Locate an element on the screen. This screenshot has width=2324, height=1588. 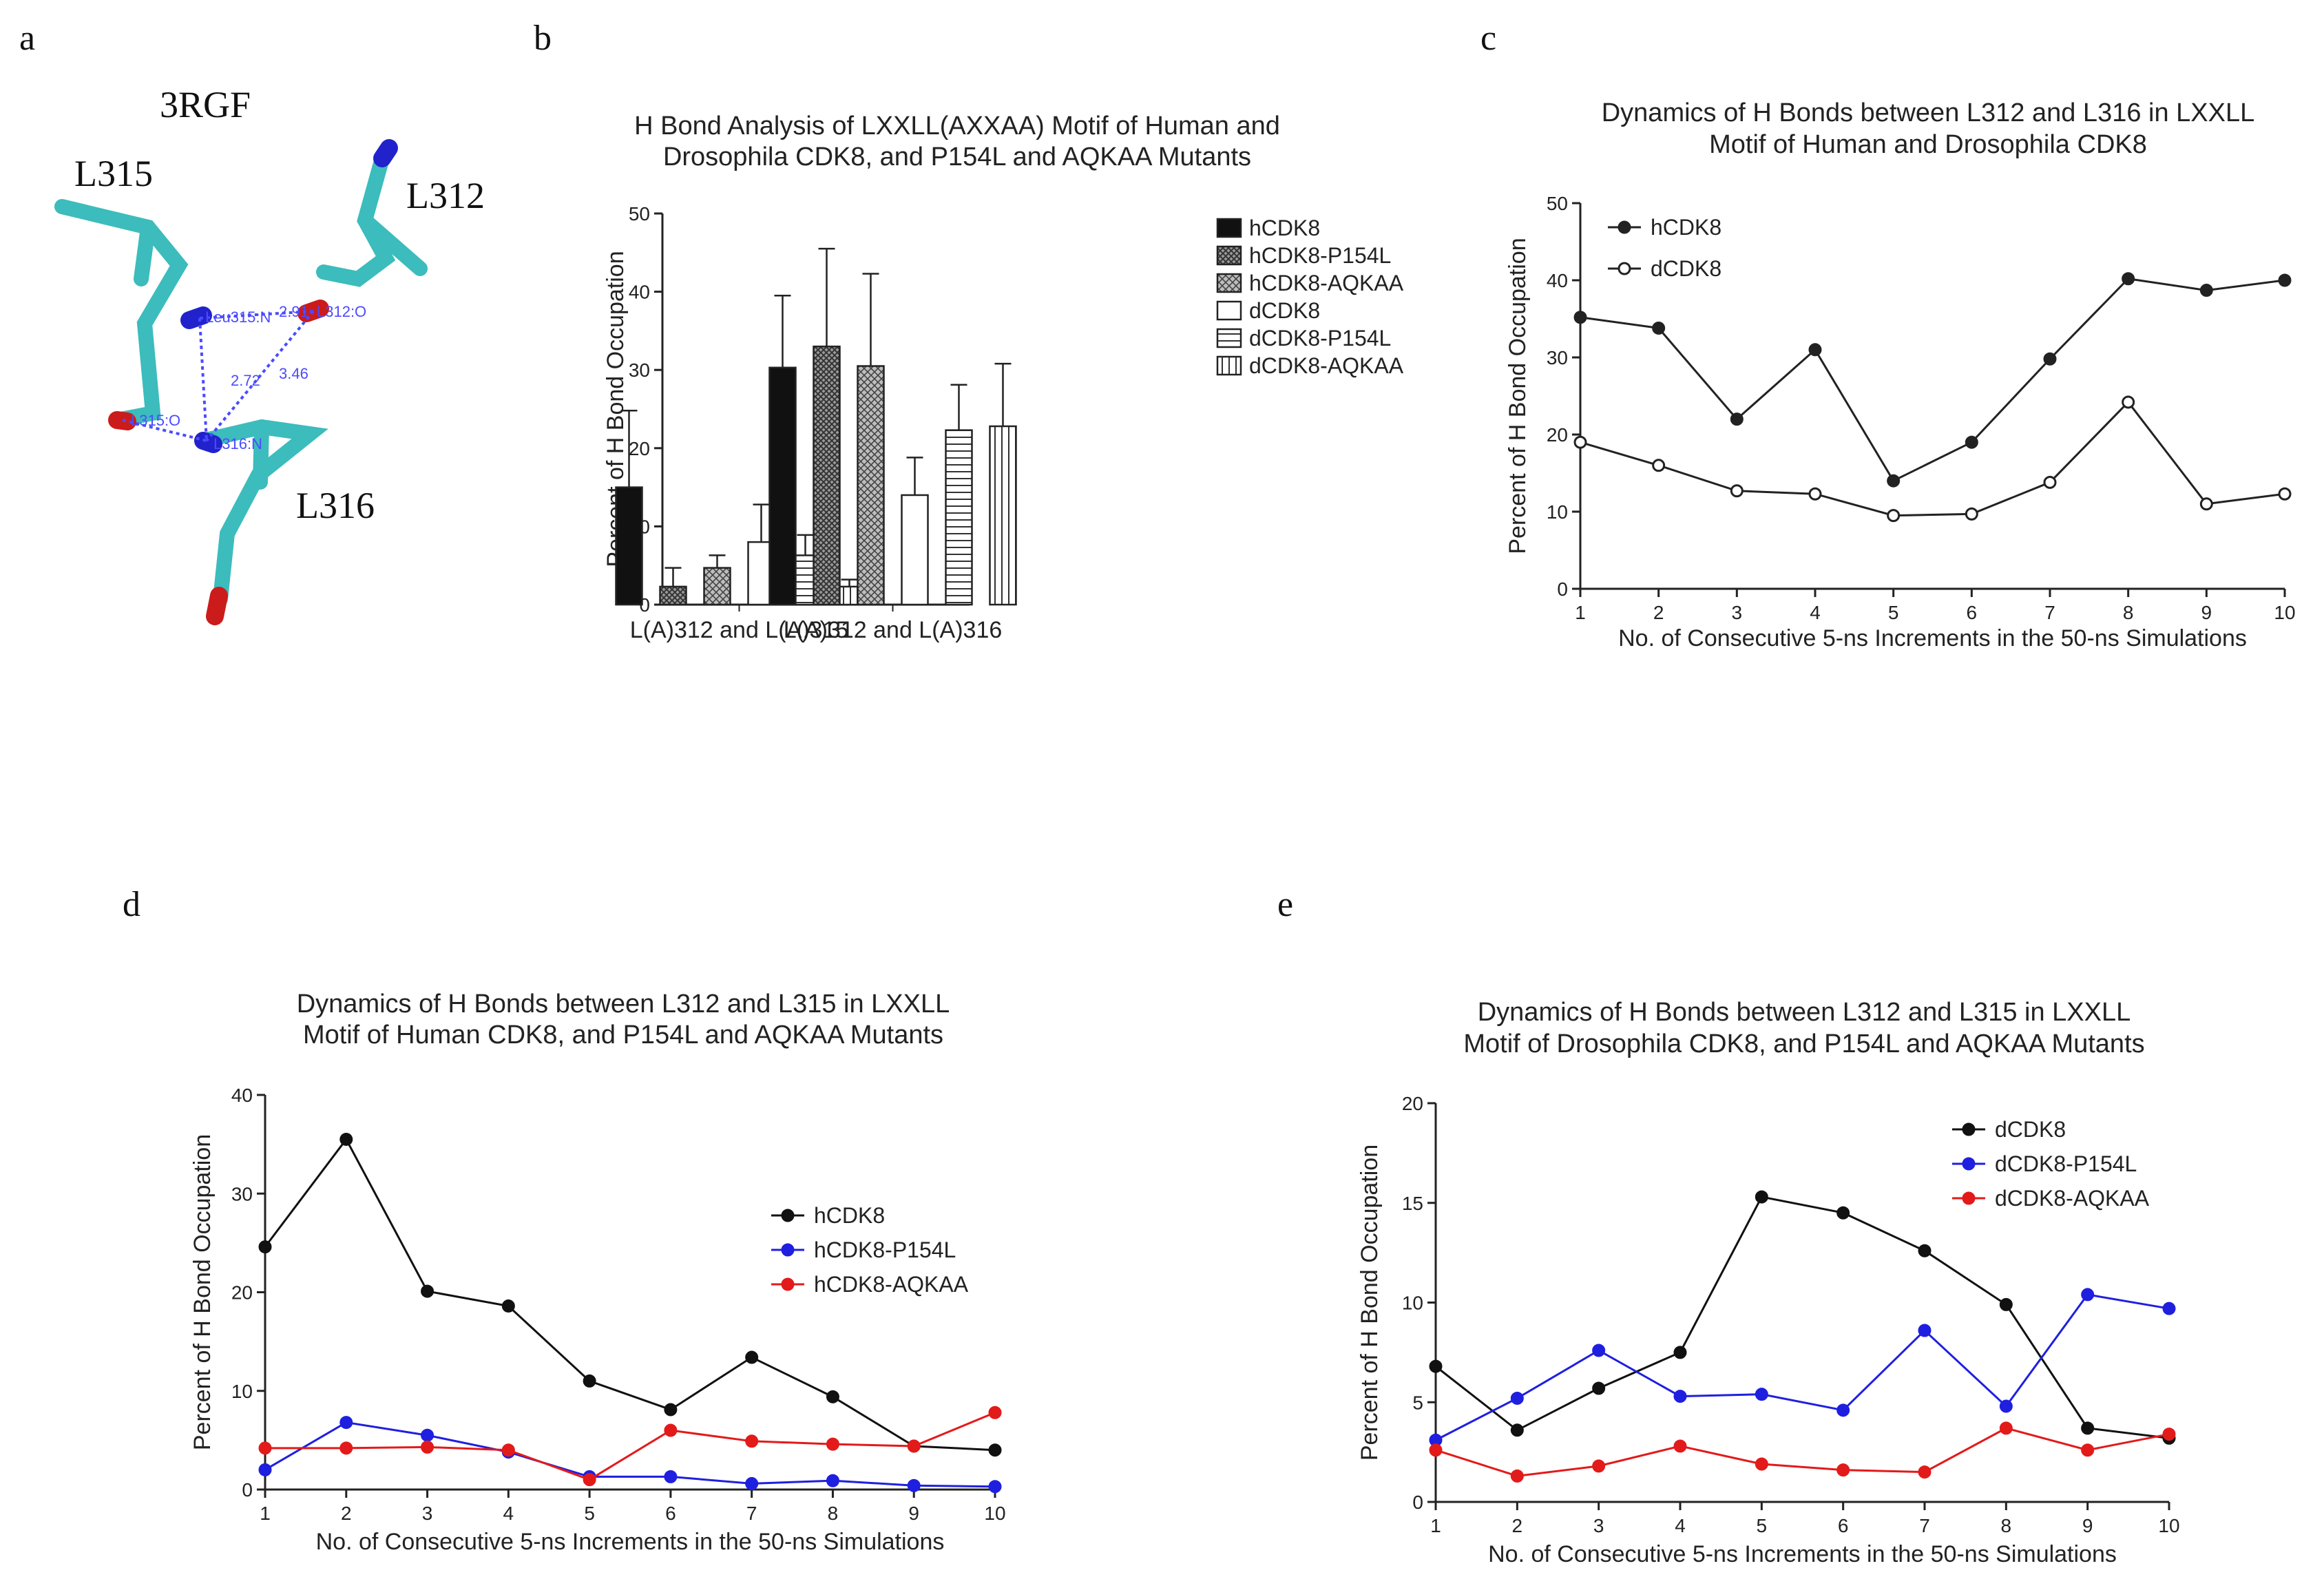
y-tick-label: 15 is located at coordinates (1412, 1203).